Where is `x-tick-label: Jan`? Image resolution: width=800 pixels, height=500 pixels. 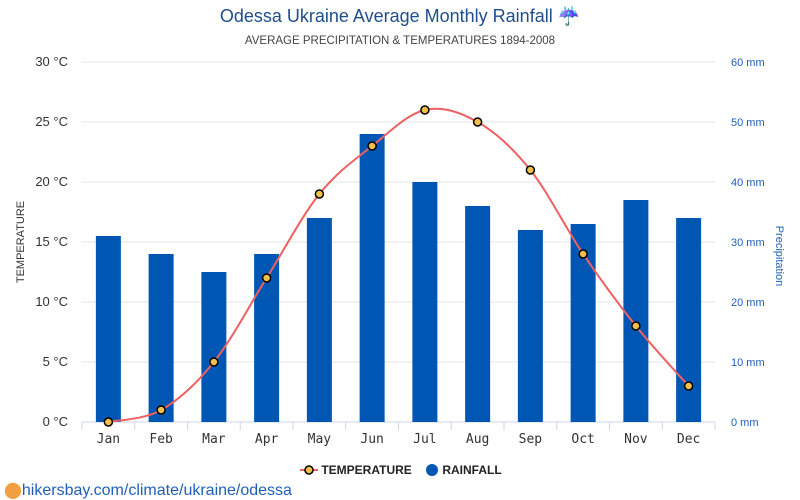 x-tick-label: Jan is located at coordinates (108, 439).